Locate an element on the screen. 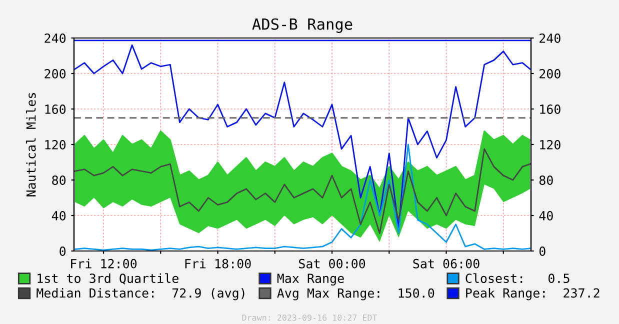 The width and height of the screenshot is (619, 324). legend-label: Closest: 0.5 is located at coordinates (518, 278).